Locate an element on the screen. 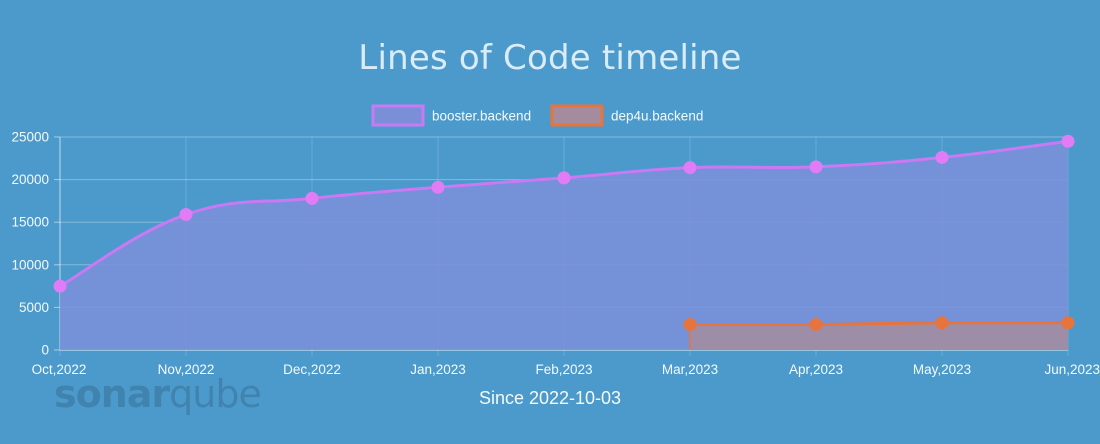 The image size is (1100, 444). y-tick-label: 10000 is located at coordinates (30, 264).